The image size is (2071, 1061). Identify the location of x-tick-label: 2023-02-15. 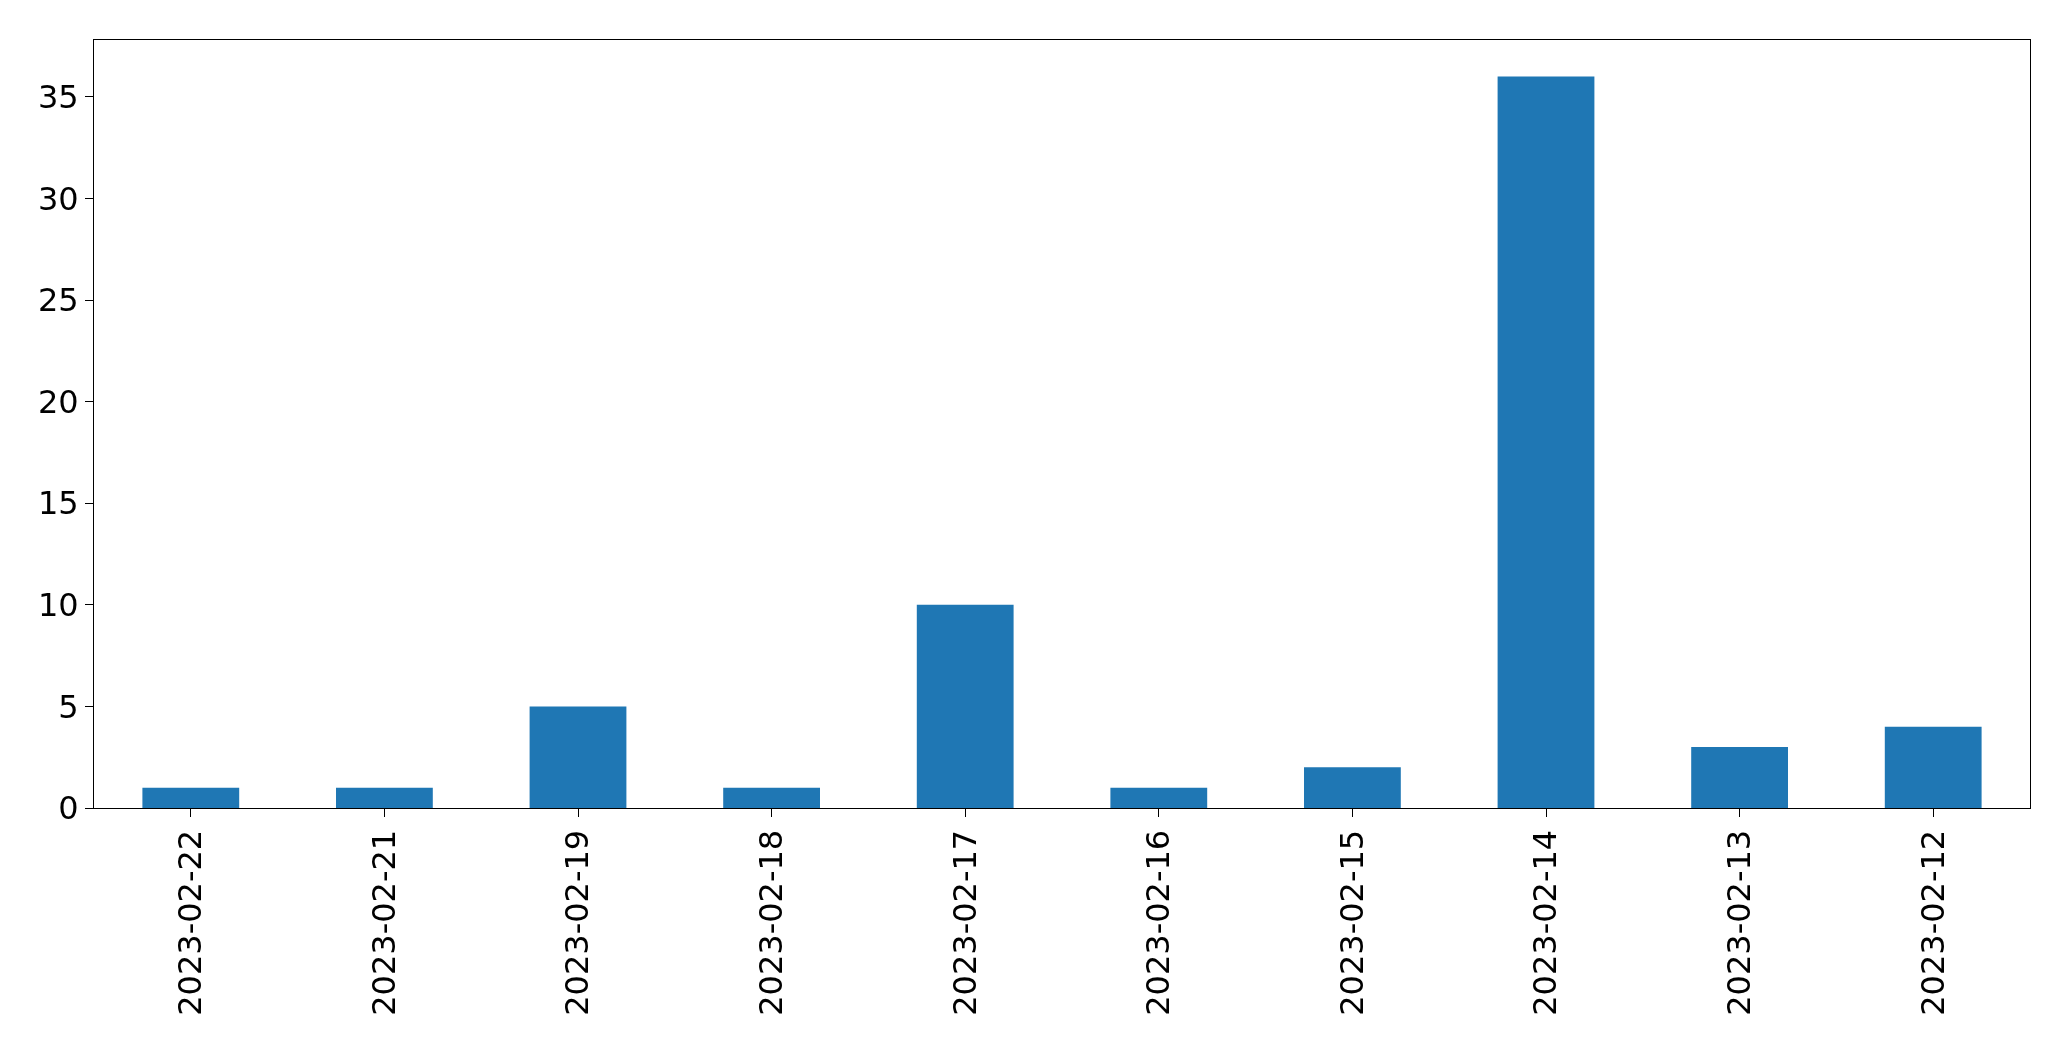
(1351, 922).